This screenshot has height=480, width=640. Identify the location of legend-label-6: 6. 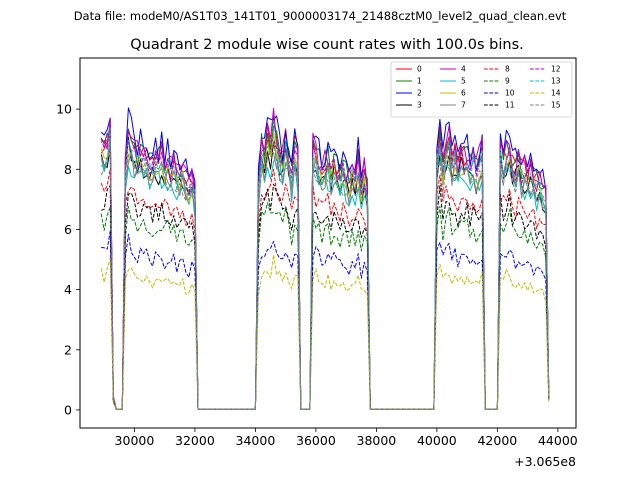
(463, 93).